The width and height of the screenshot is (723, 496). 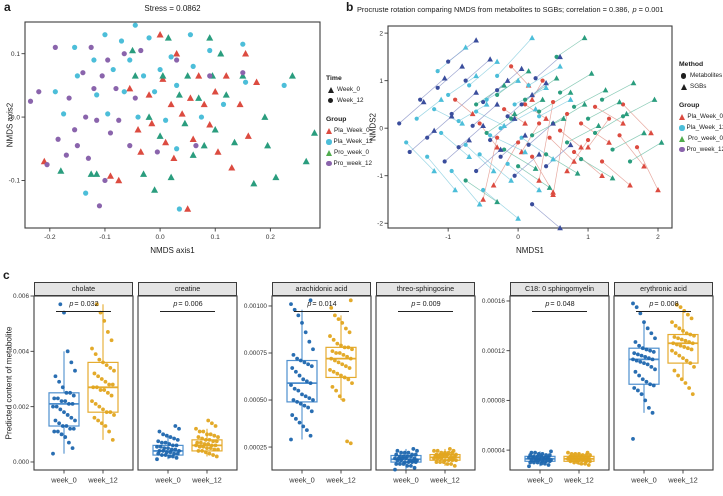 I want to click on svg-text: 0.00075, so click(x=256, y=353).